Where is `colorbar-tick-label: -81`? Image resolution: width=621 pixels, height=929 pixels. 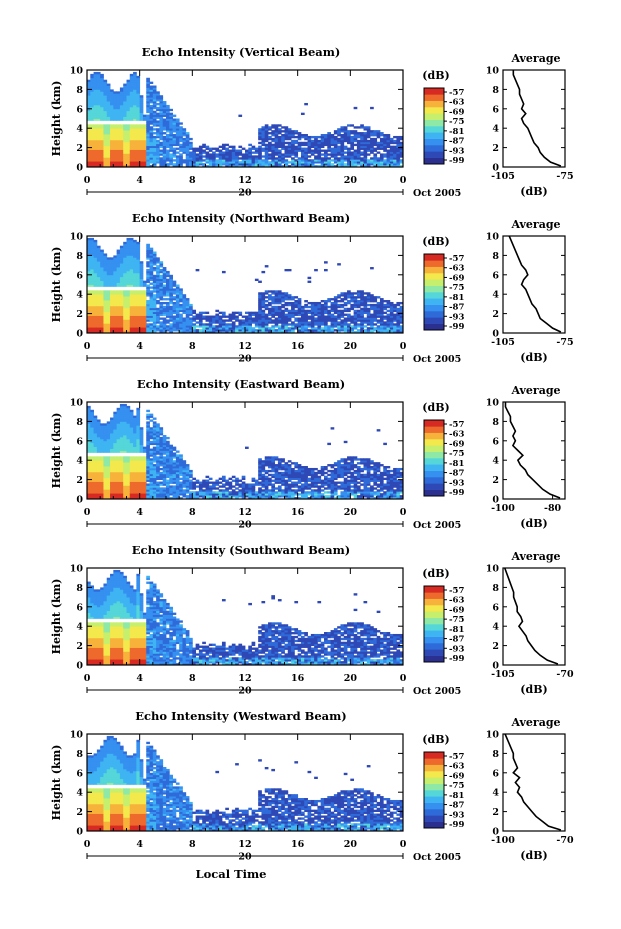
colorbar-tick-label: -81 is located at coordinates (456, 132).